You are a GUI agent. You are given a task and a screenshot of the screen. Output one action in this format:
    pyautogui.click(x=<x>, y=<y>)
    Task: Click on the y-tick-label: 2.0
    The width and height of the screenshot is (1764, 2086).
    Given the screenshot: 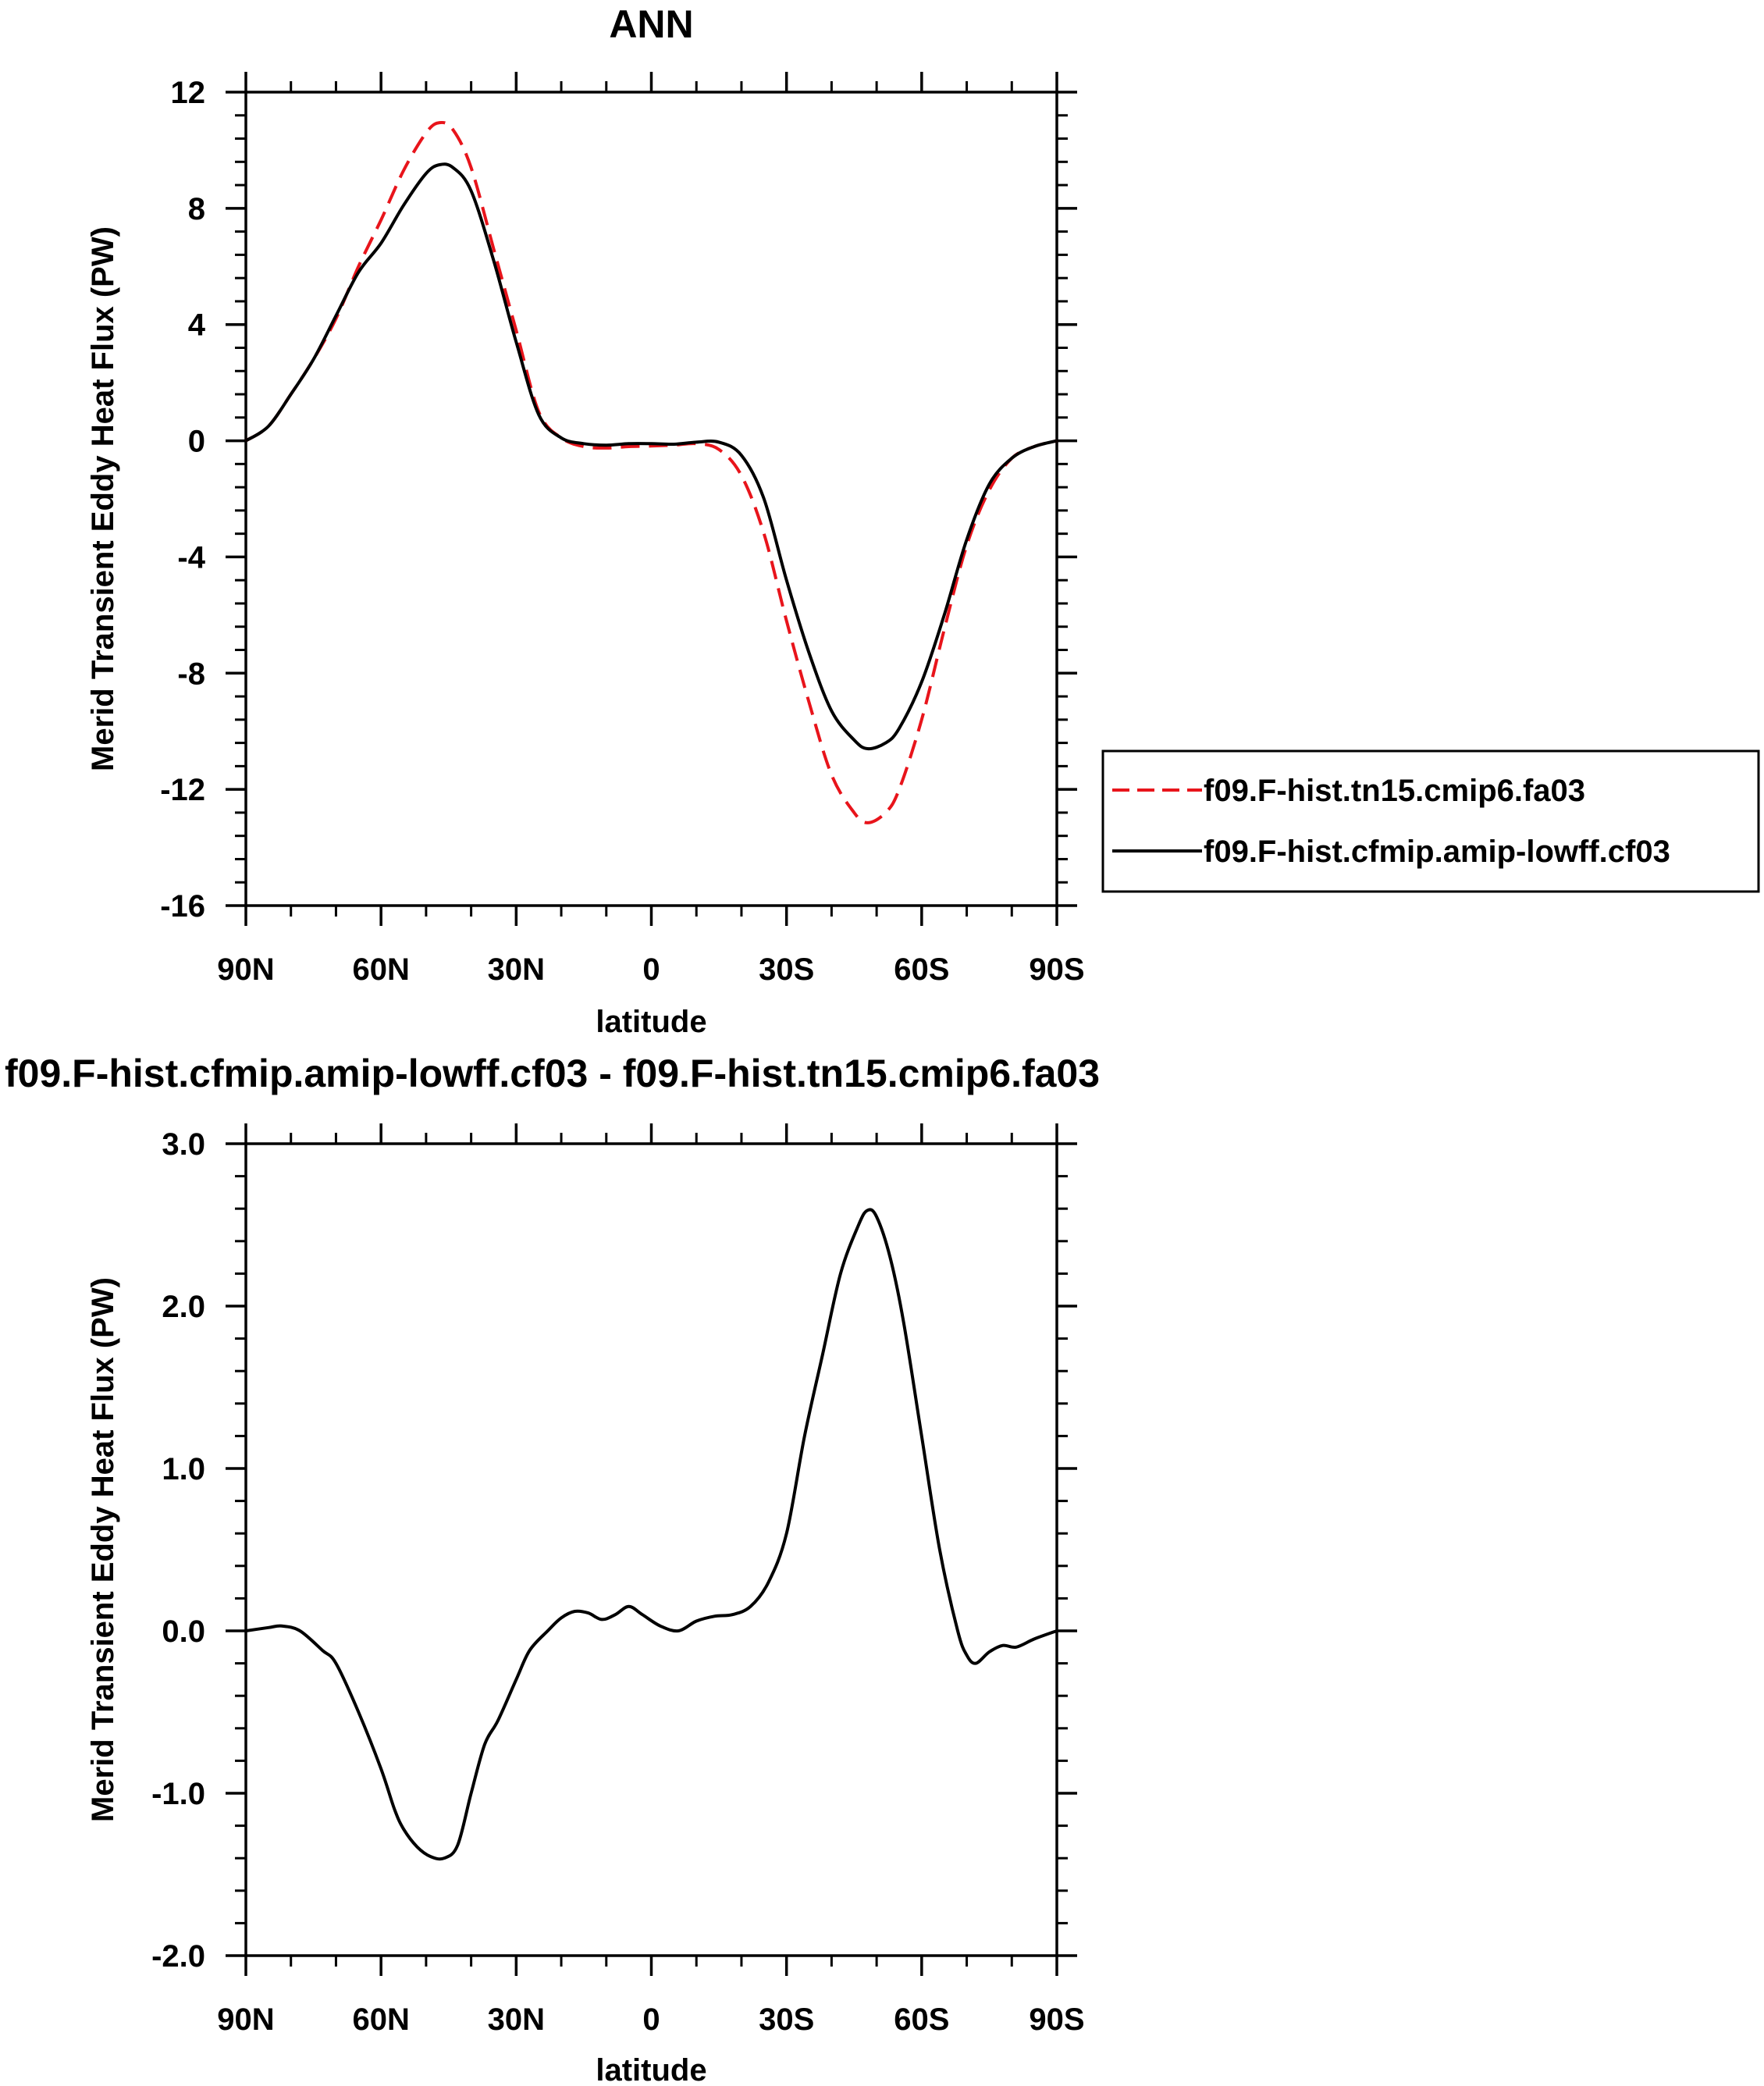 What is the action you would take?
    pyautogui.click(x=183, y=1307)
    